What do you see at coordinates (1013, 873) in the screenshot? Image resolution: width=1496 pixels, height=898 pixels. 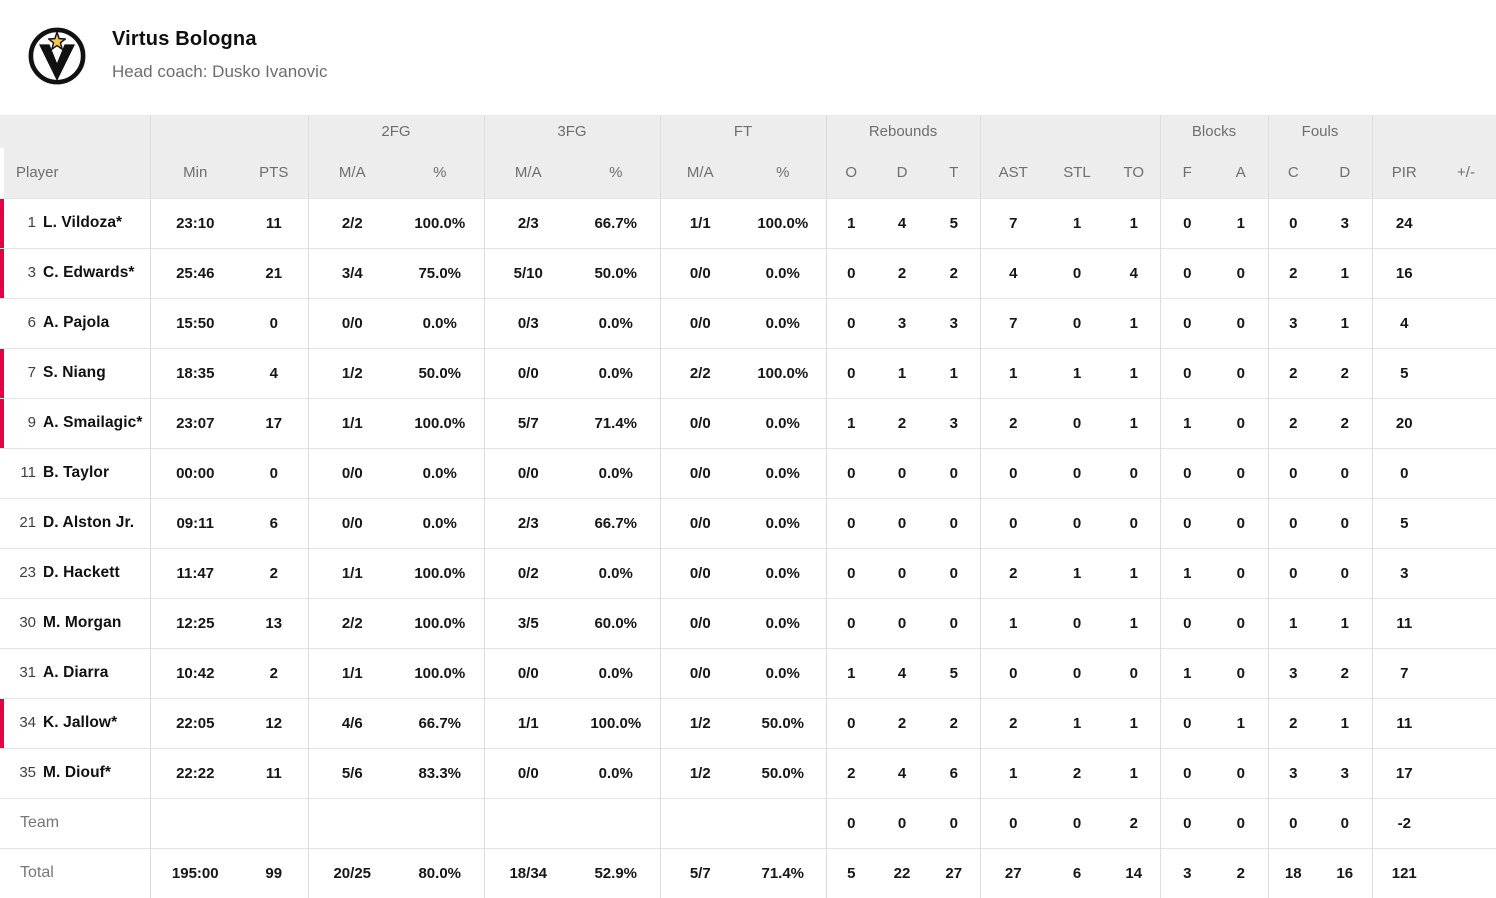 I see `stat-cell: 27` at bounding box center [1013, 873].